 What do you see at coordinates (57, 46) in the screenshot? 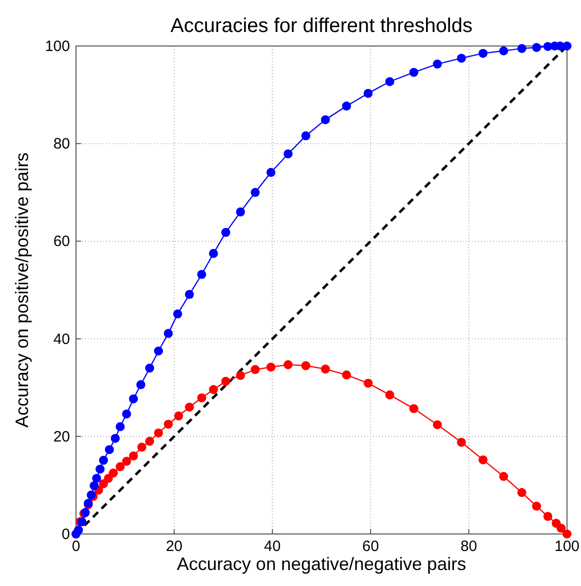
I see `y-tick-label: 100` at bounding box center [57, 46].